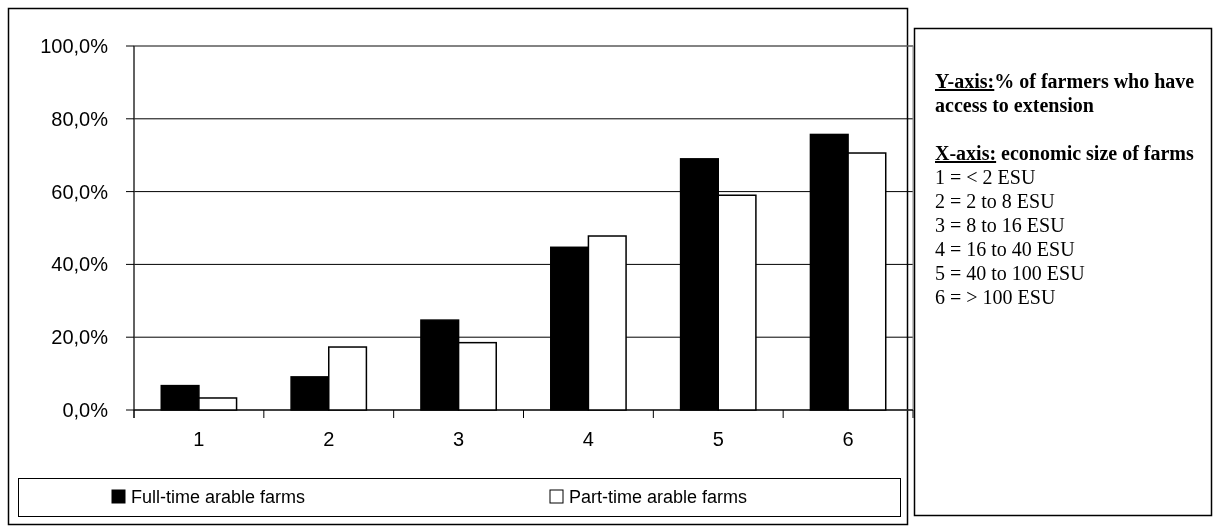  I want to click on text: 1 = < 2 ESU, so click(985, 177).